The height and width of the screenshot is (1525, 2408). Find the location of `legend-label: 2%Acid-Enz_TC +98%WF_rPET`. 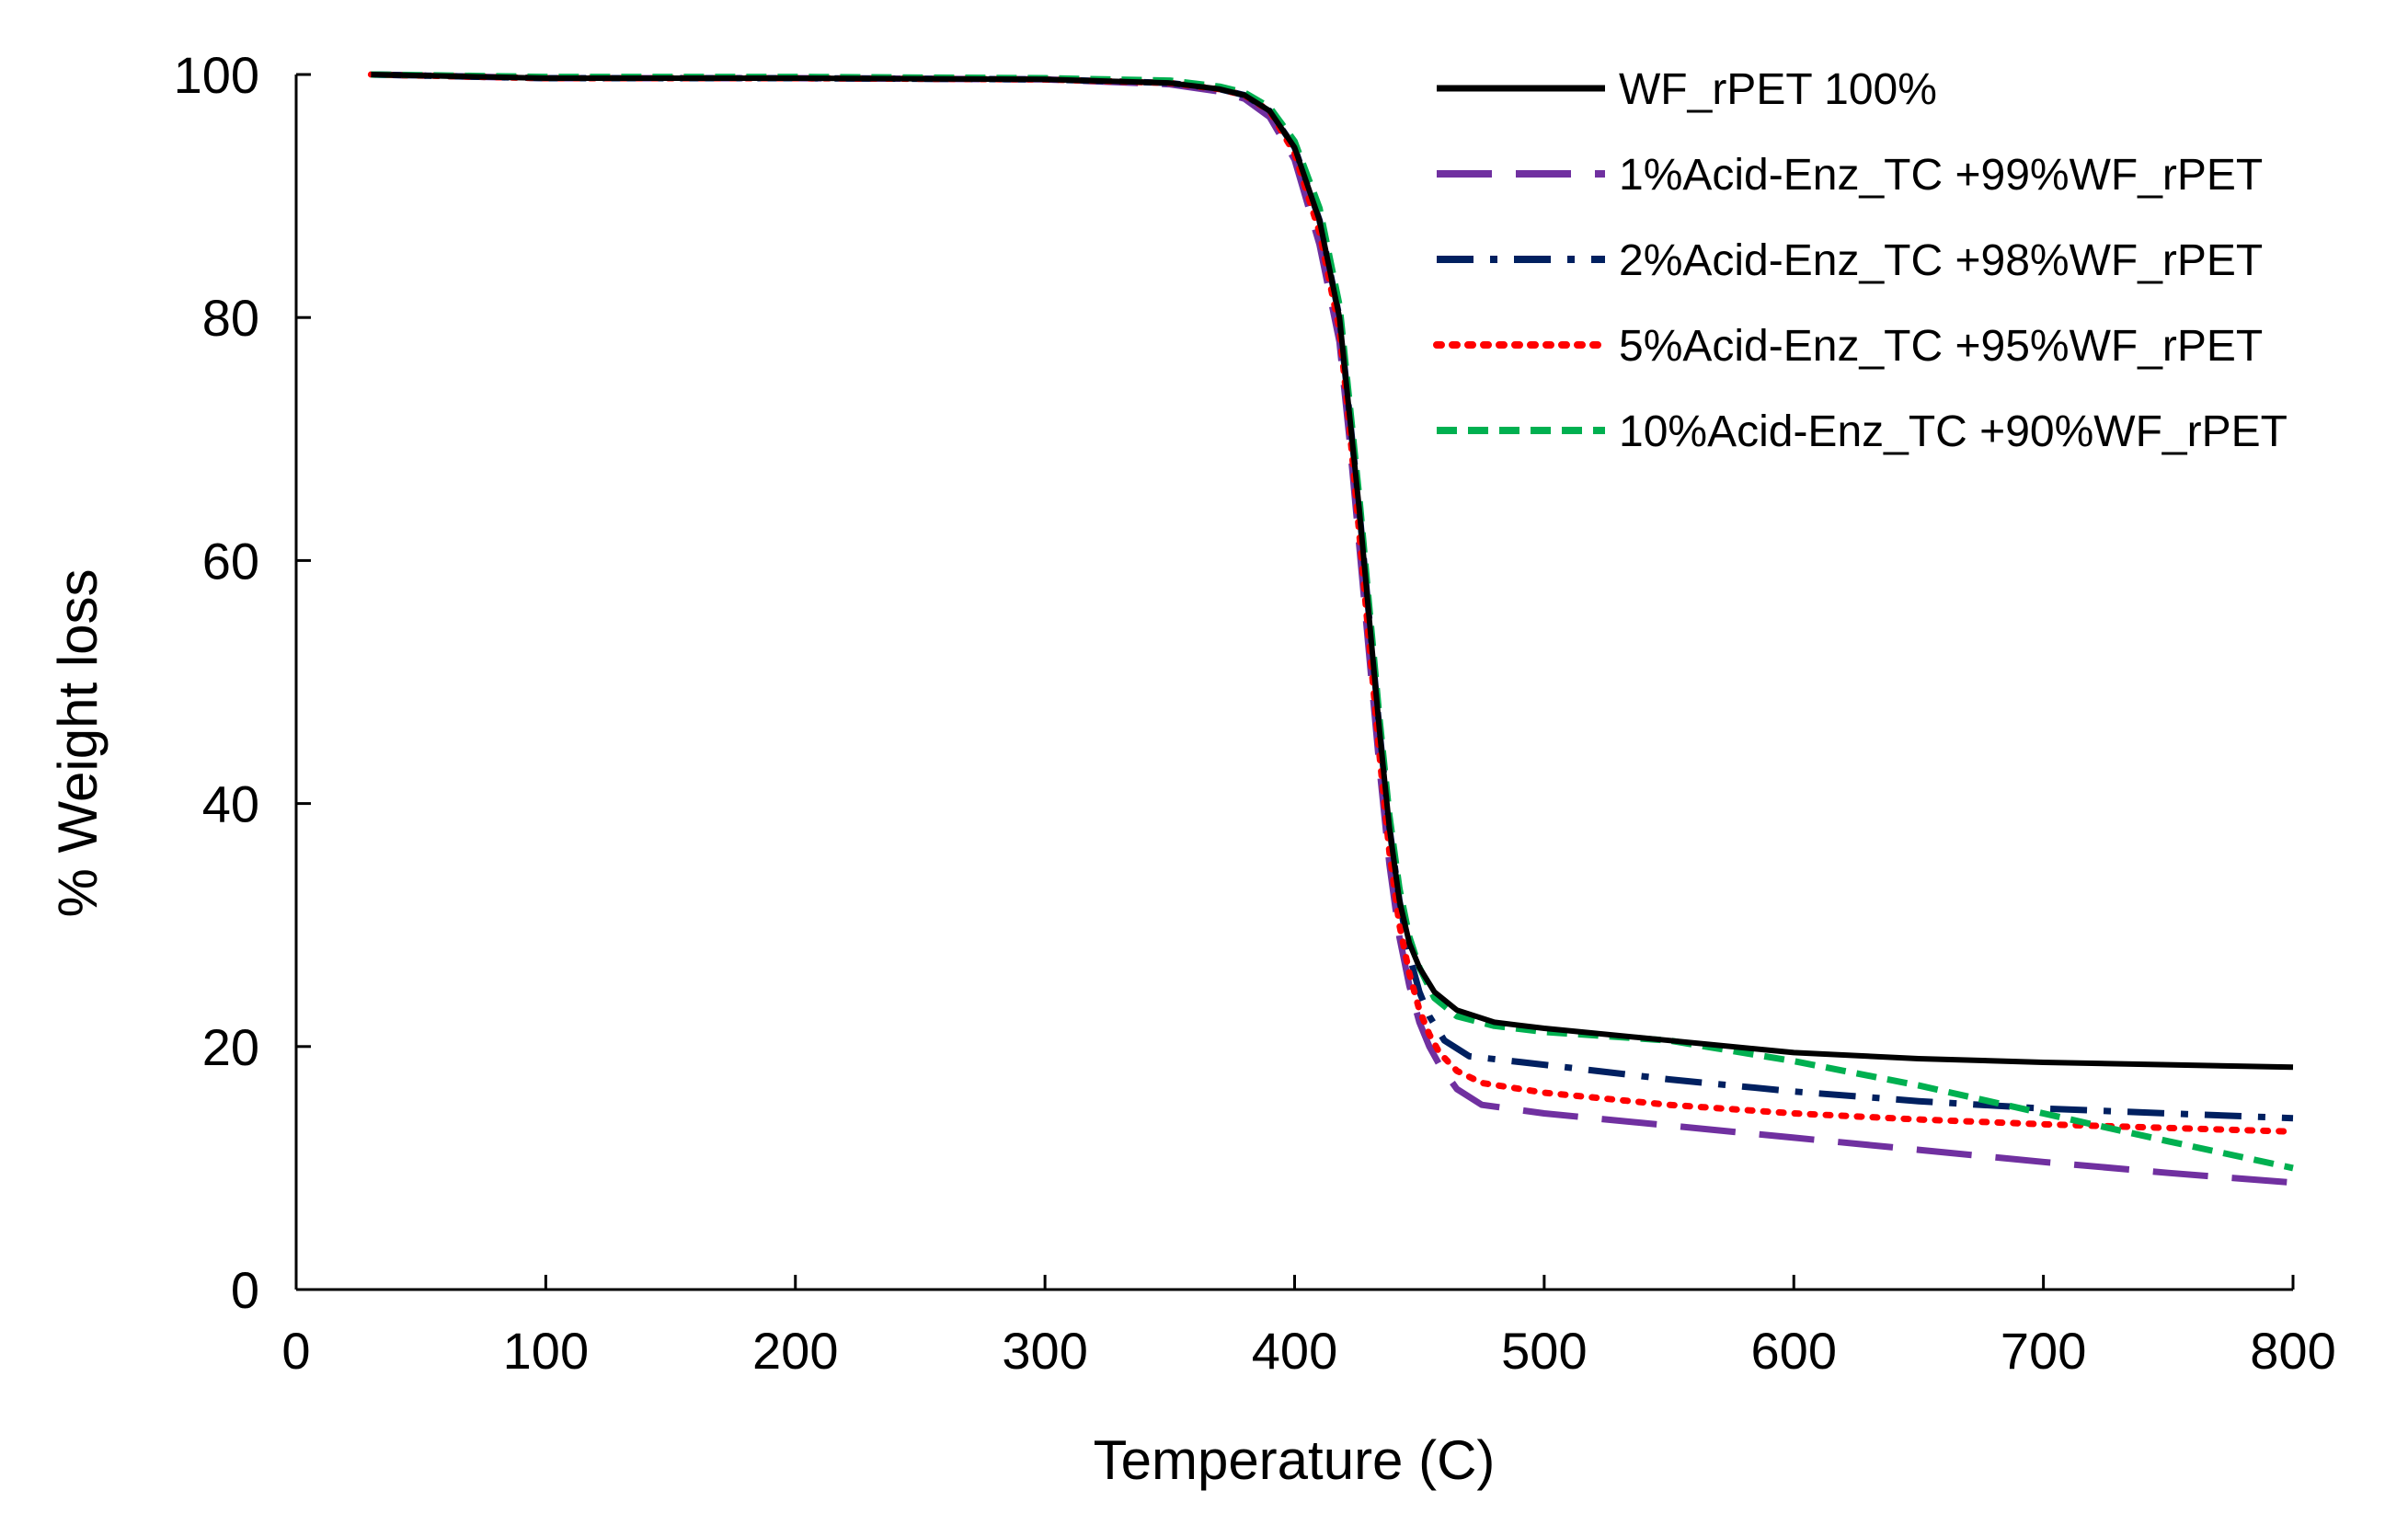

legend-label: 2%Acid-Enz_TC +98%WF_rPET is located at coordinates (1941, 260).